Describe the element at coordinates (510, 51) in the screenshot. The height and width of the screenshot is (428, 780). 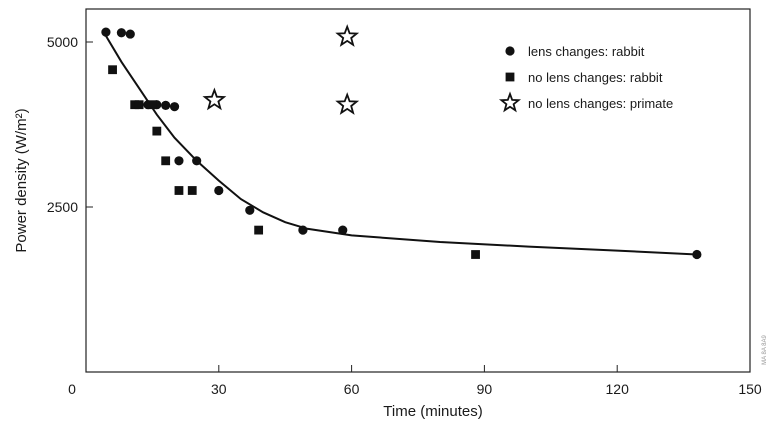
I see `legend-marker-circle` at that location.